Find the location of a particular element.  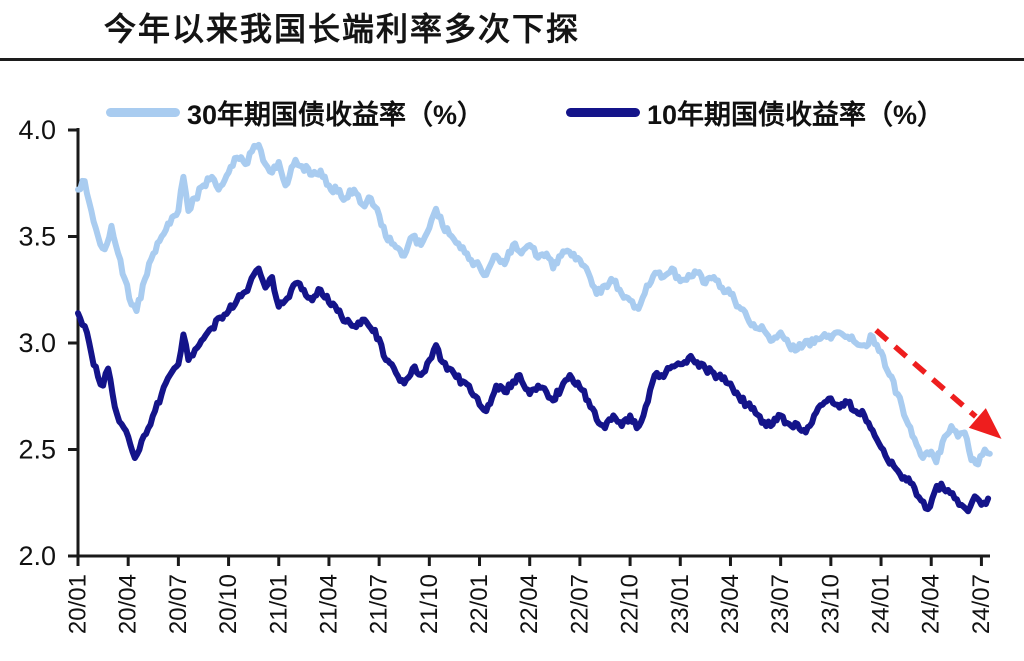

y-tick-label: 3.5 is located at coordinates (37, 237).